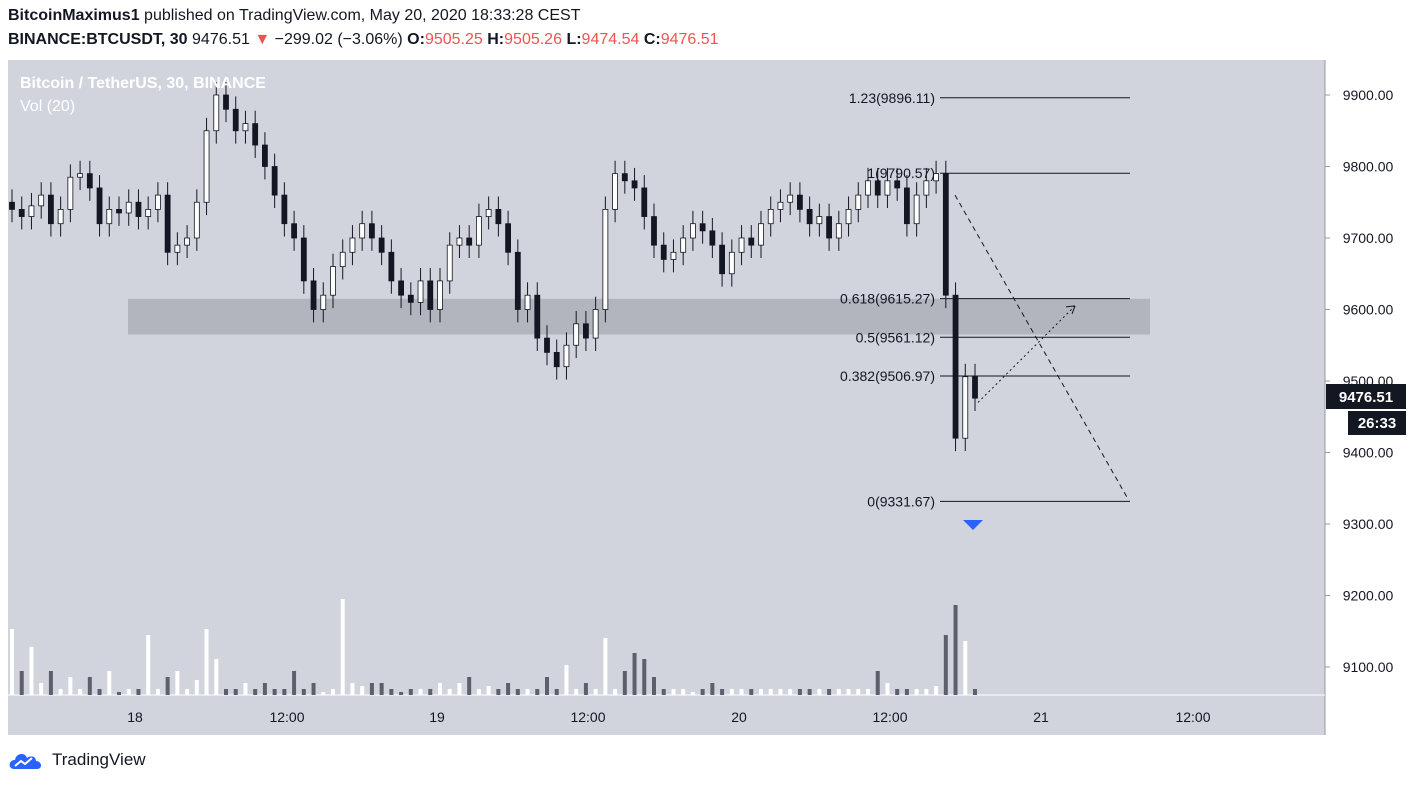 This screenshot has height=785, width=1417. Describe the element at coordinates (973, 525) in the screenshot. I see `marker-icon` at that location.